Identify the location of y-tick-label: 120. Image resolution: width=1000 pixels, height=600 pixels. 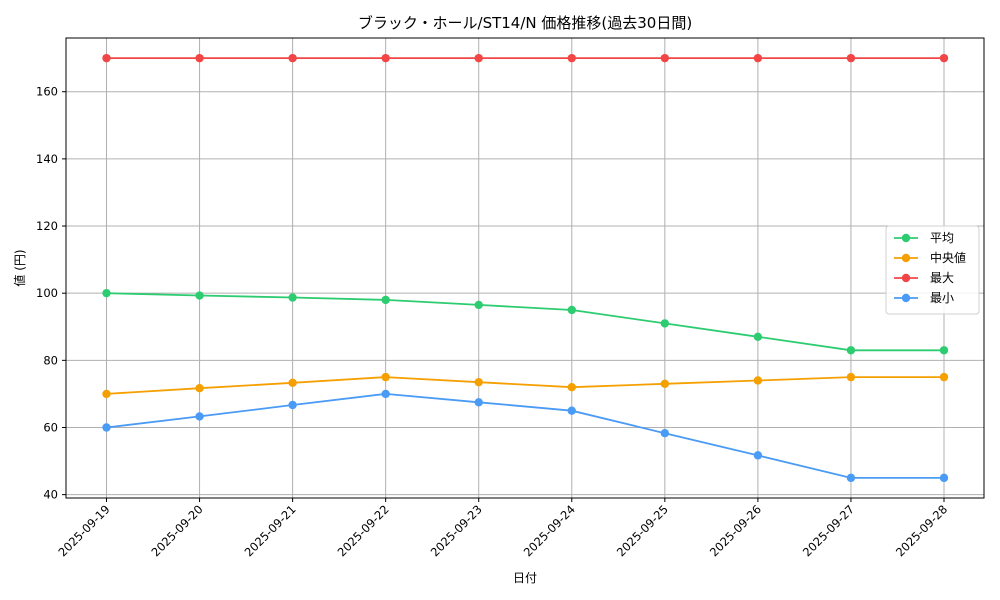
(47, 226).